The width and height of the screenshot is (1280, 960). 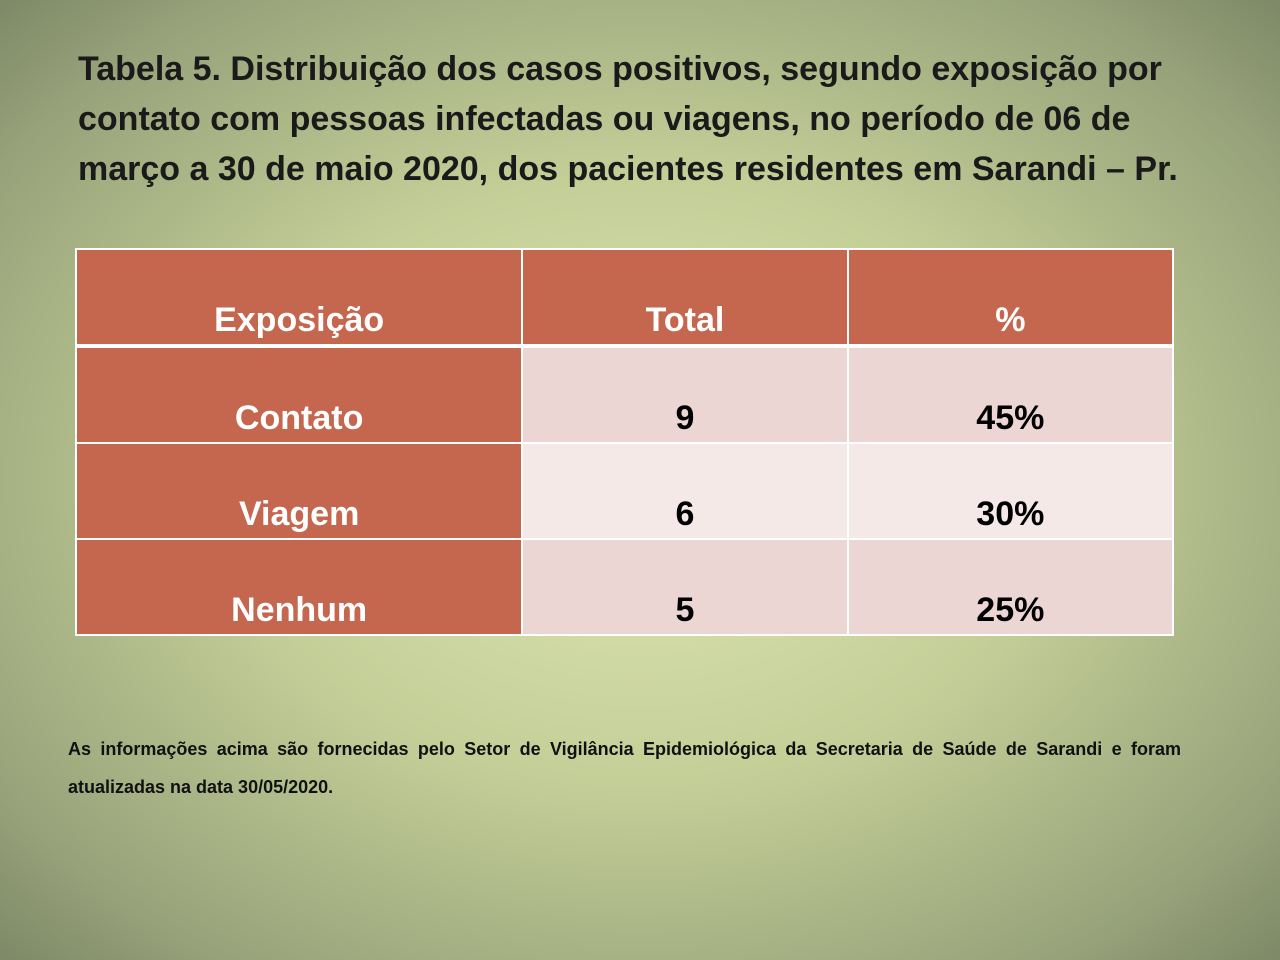 What do you see at coordinates (1010, 491) in the screenshot?
I see `cell: 30%` at bounding box center [1010, 491].